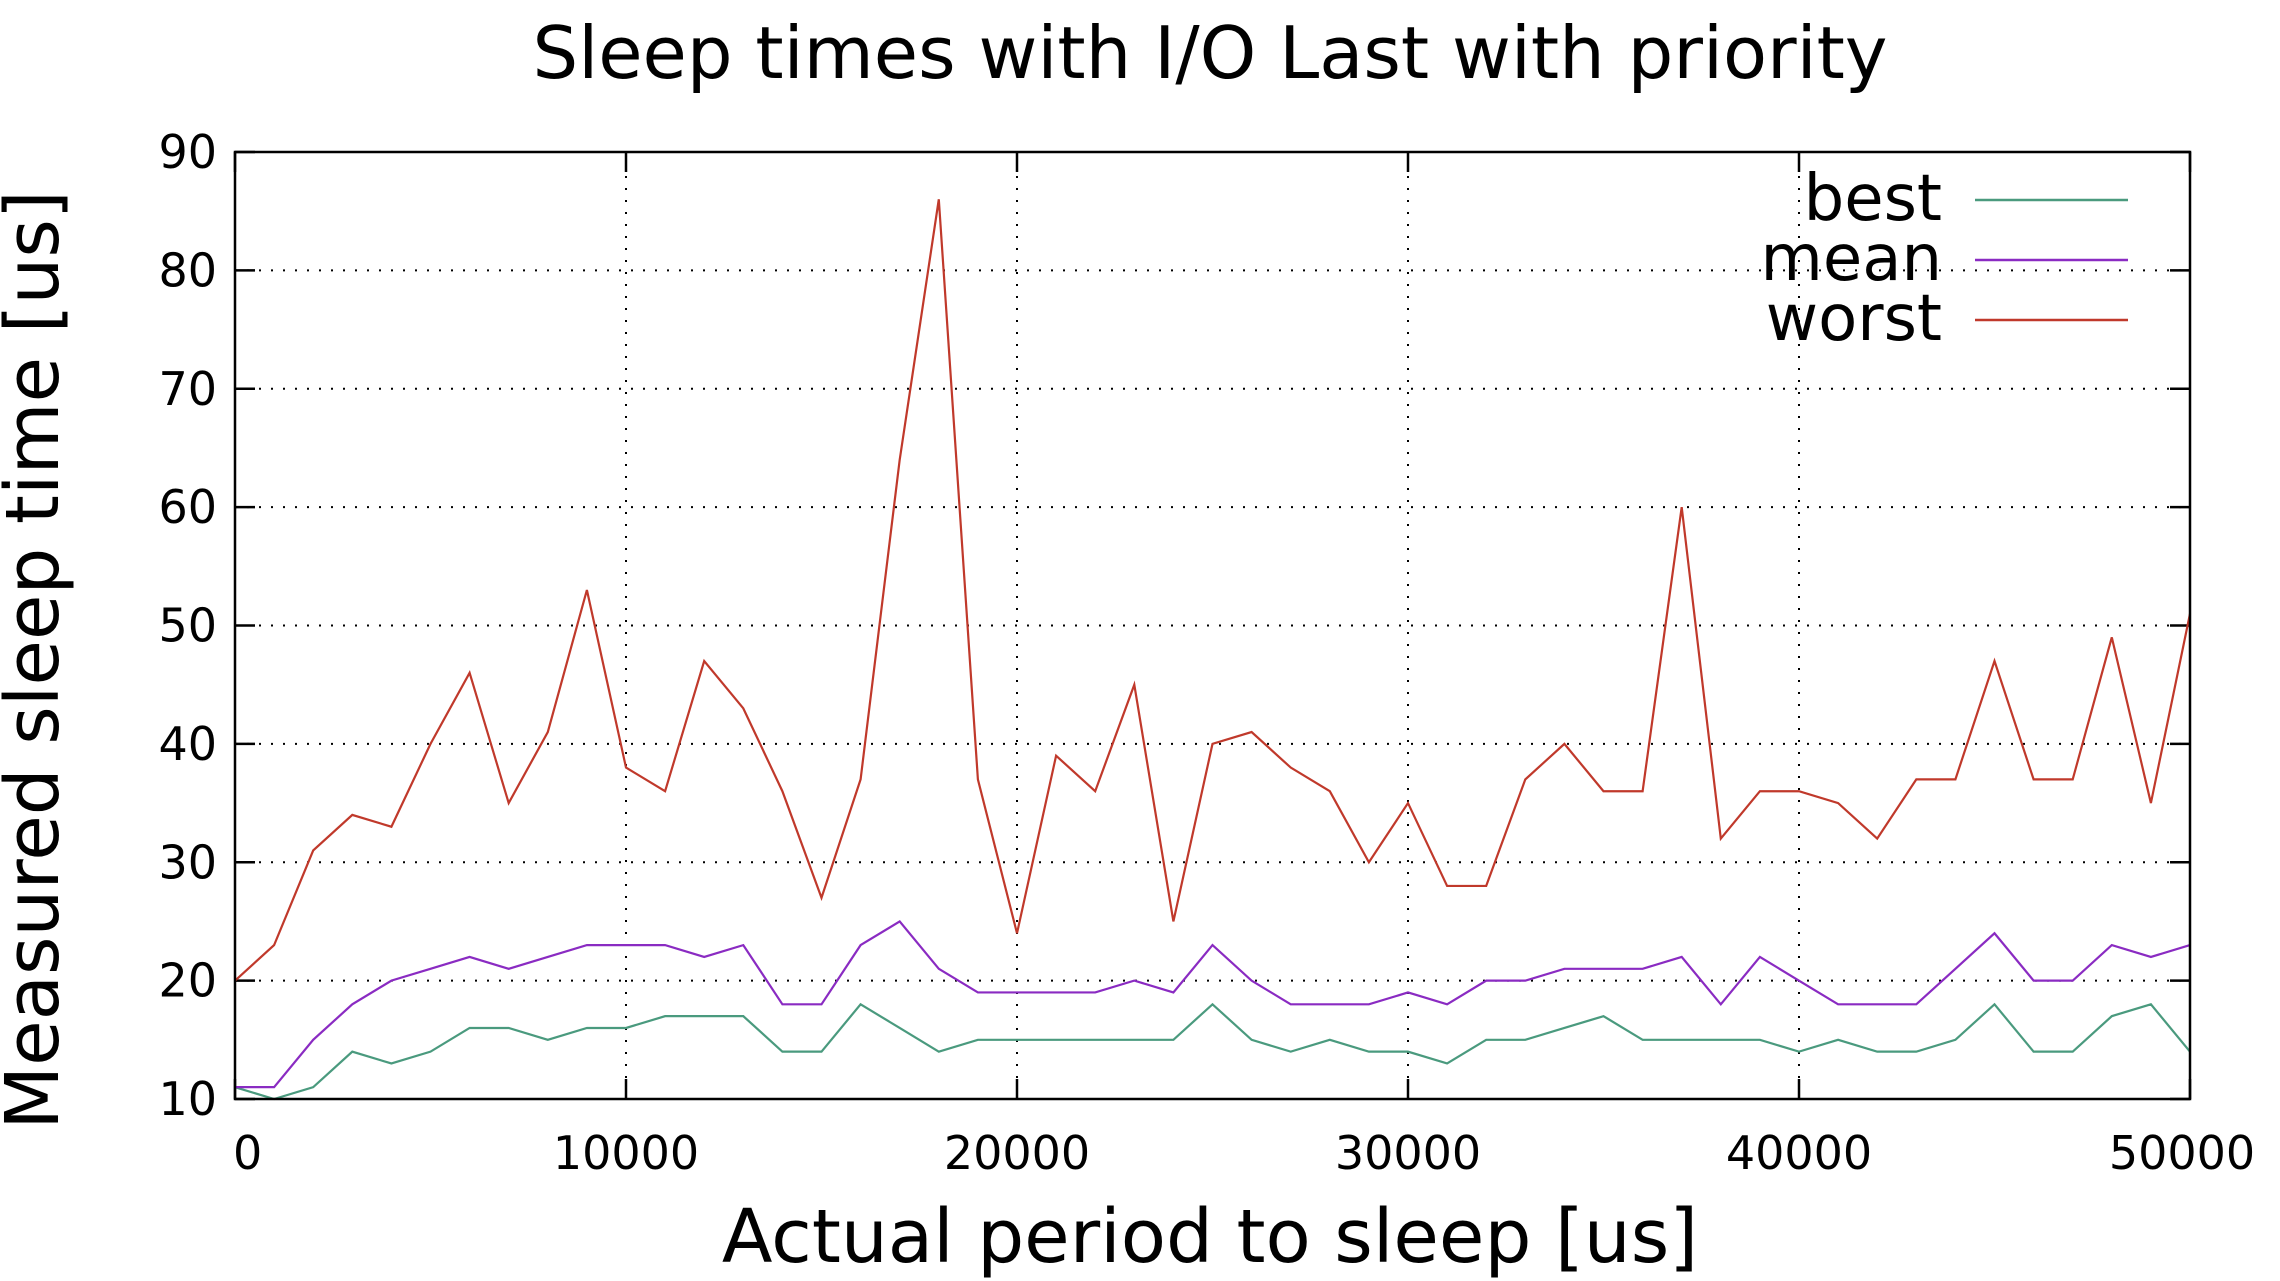 Image resolution: width=2280 pixels, height=1281 pixels. I want to click on legend-label-worst: worst, so click(1854, 319).